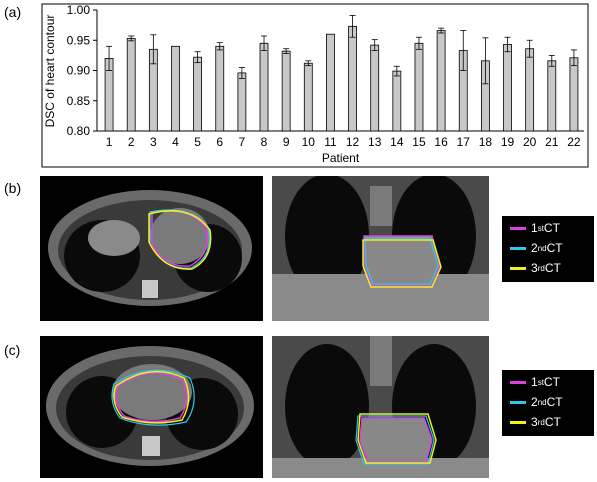 The width and height of the screenshot is (597, 482). What do you see at coordinates (464, 142) in the screenshot?
I see `x-tick-label: 17` at bounding box center [464, 142].